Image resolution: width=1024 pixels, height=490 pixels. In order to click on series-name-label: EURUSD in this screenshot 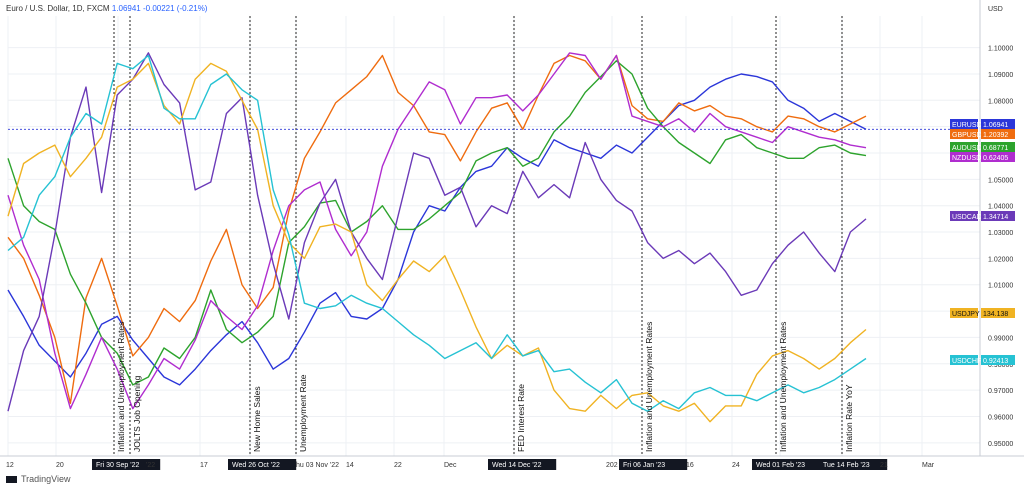, I will do `click(967, 125)`.